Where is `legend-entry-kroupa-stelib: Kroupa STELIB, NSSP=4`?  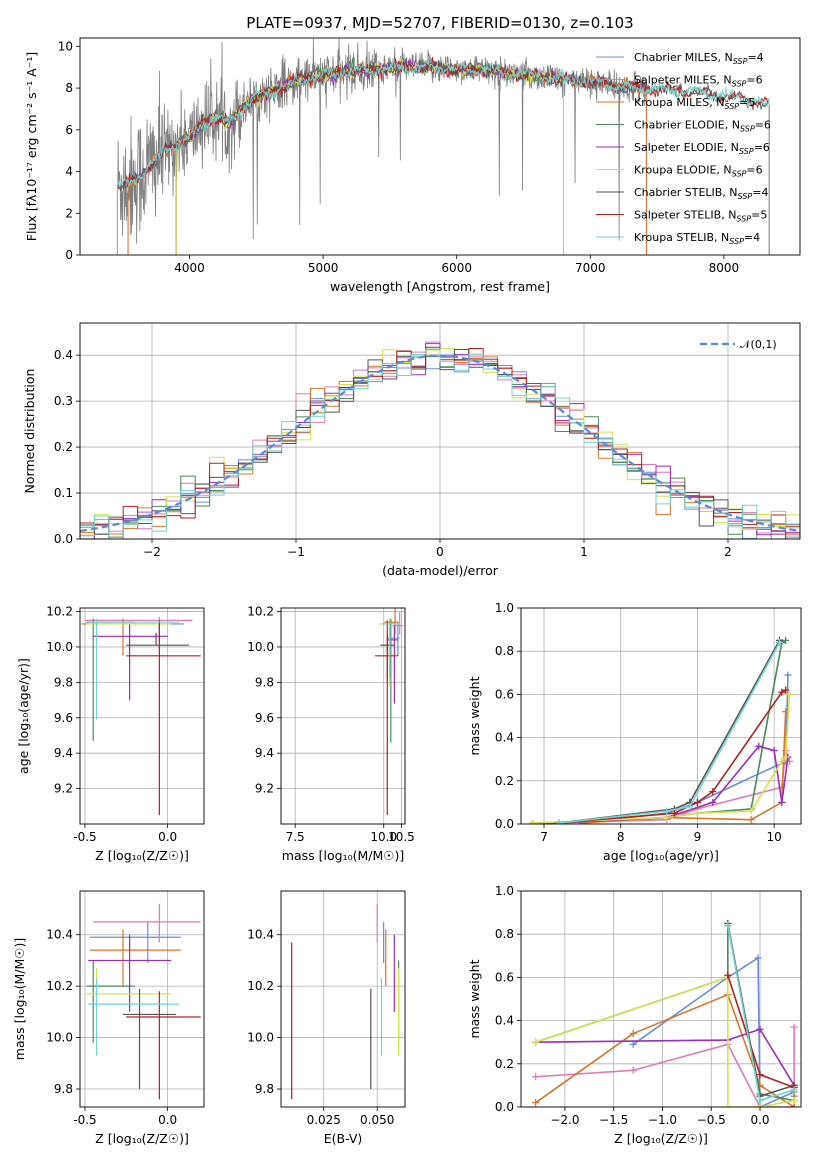
legend-entry-kroupa-stelib: Kroupa STELIB, NSSP=4 is located at coordinates (697, 238).